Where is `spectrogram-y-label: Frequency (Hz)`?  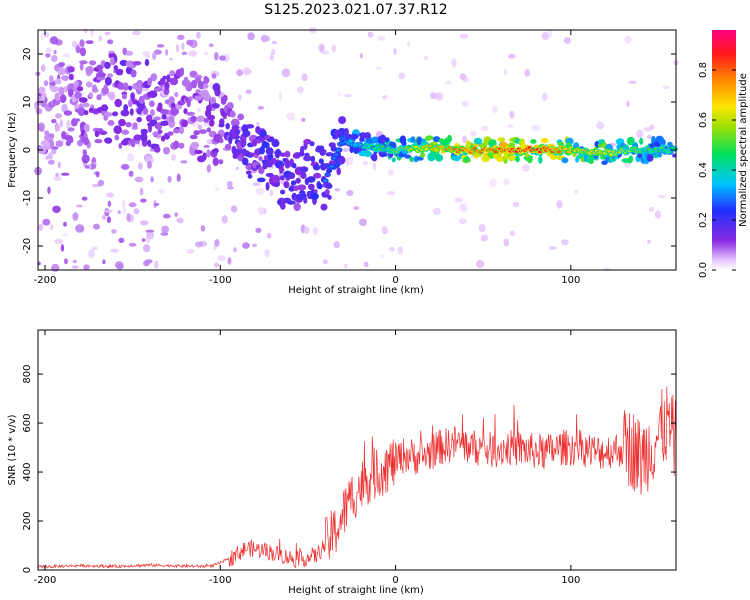
spectrogram-y-label: Frequency (Hz) is located at coordinates (12, 150).